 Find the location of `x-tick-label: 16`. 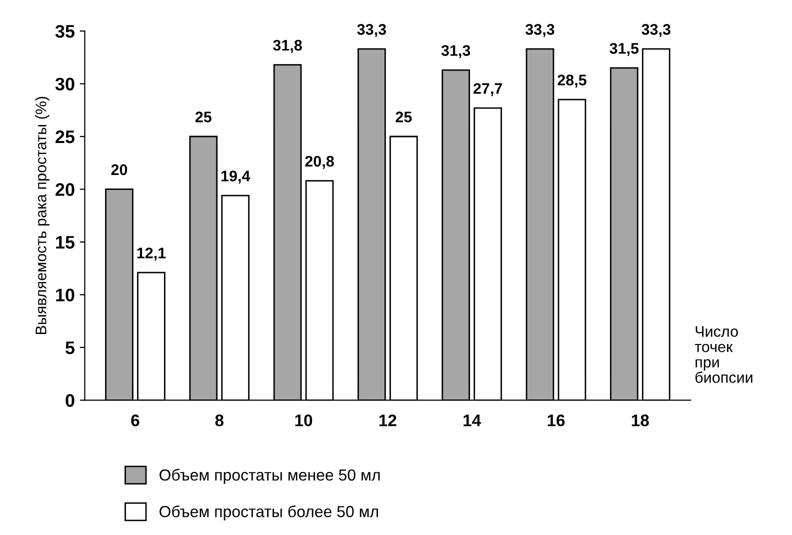

x-tick-label: 16 is located at coordinates (556, 420).